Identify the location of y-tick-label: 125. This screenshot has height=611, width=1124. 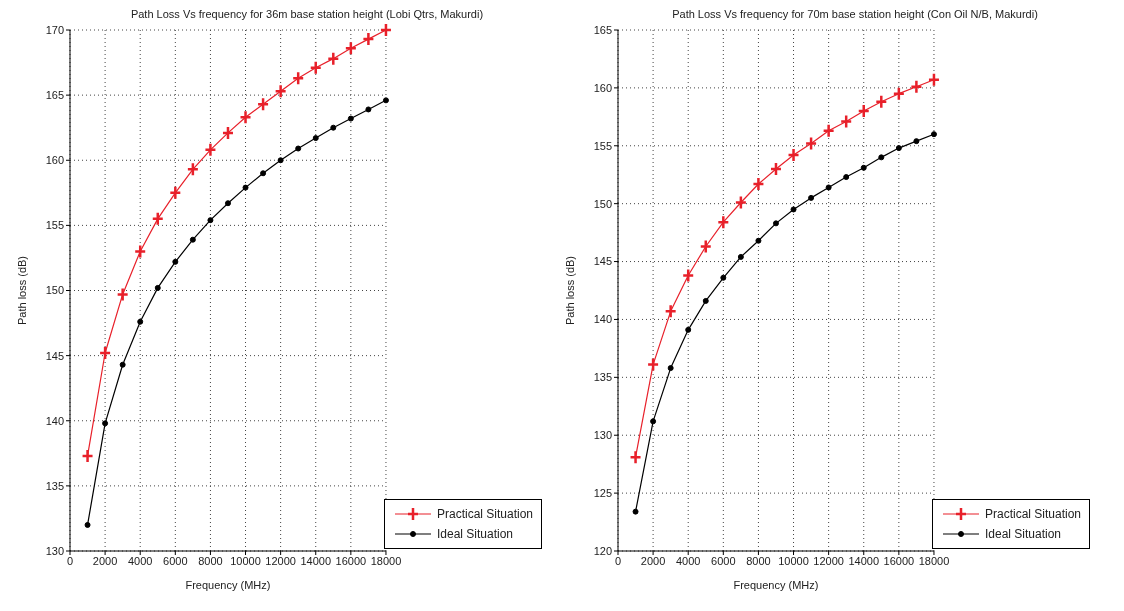
(602, 493).